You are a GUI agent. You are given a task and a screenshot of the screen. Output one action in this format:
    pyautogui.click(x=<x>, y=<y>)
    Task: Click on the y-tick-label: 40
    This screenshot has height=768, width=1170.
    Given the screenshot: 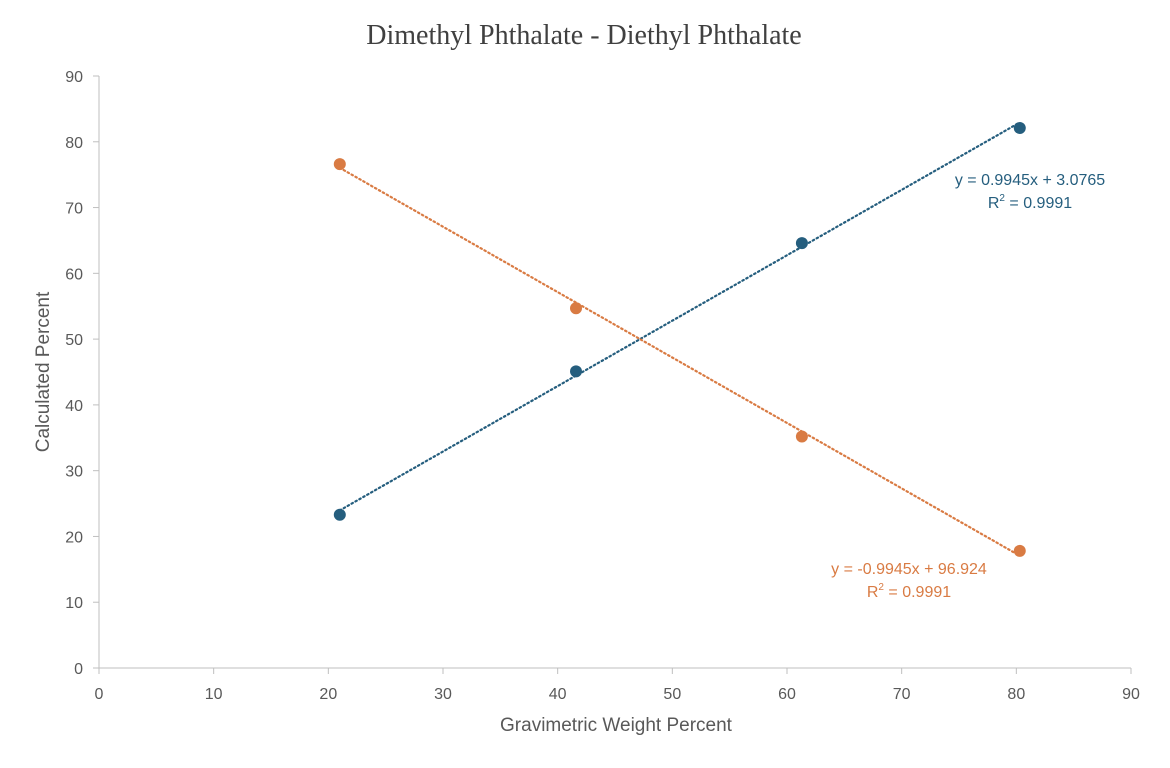 What is the action you would take?
    pyautogui.click(x=74, y=406)
    